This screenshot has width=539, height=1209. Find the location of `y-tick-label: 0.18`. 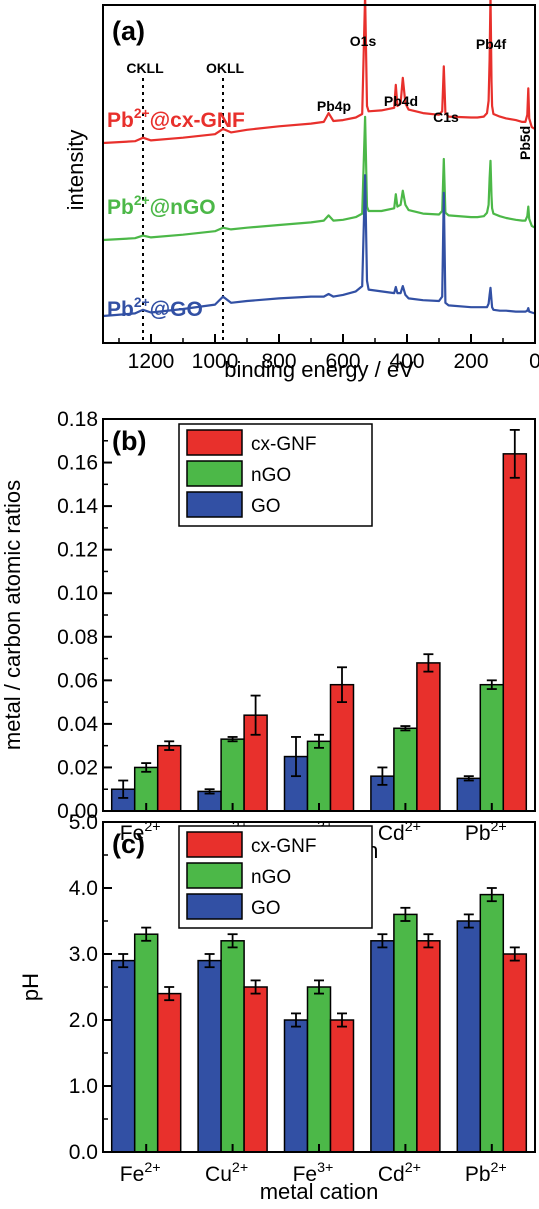

y-tick-label: 0.18 is located at coordinates (77, 419).